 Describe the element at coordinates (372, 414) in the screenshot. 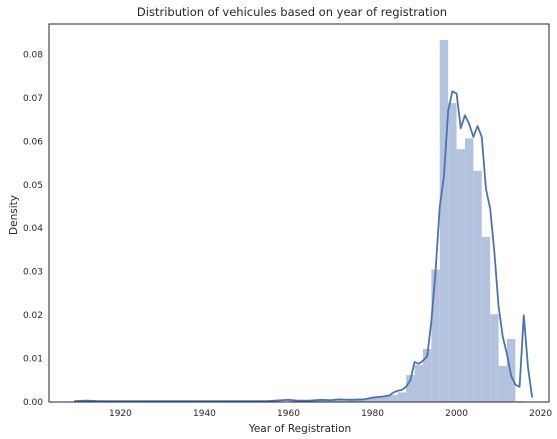

I see `x-tick-label: 1980` at that location.